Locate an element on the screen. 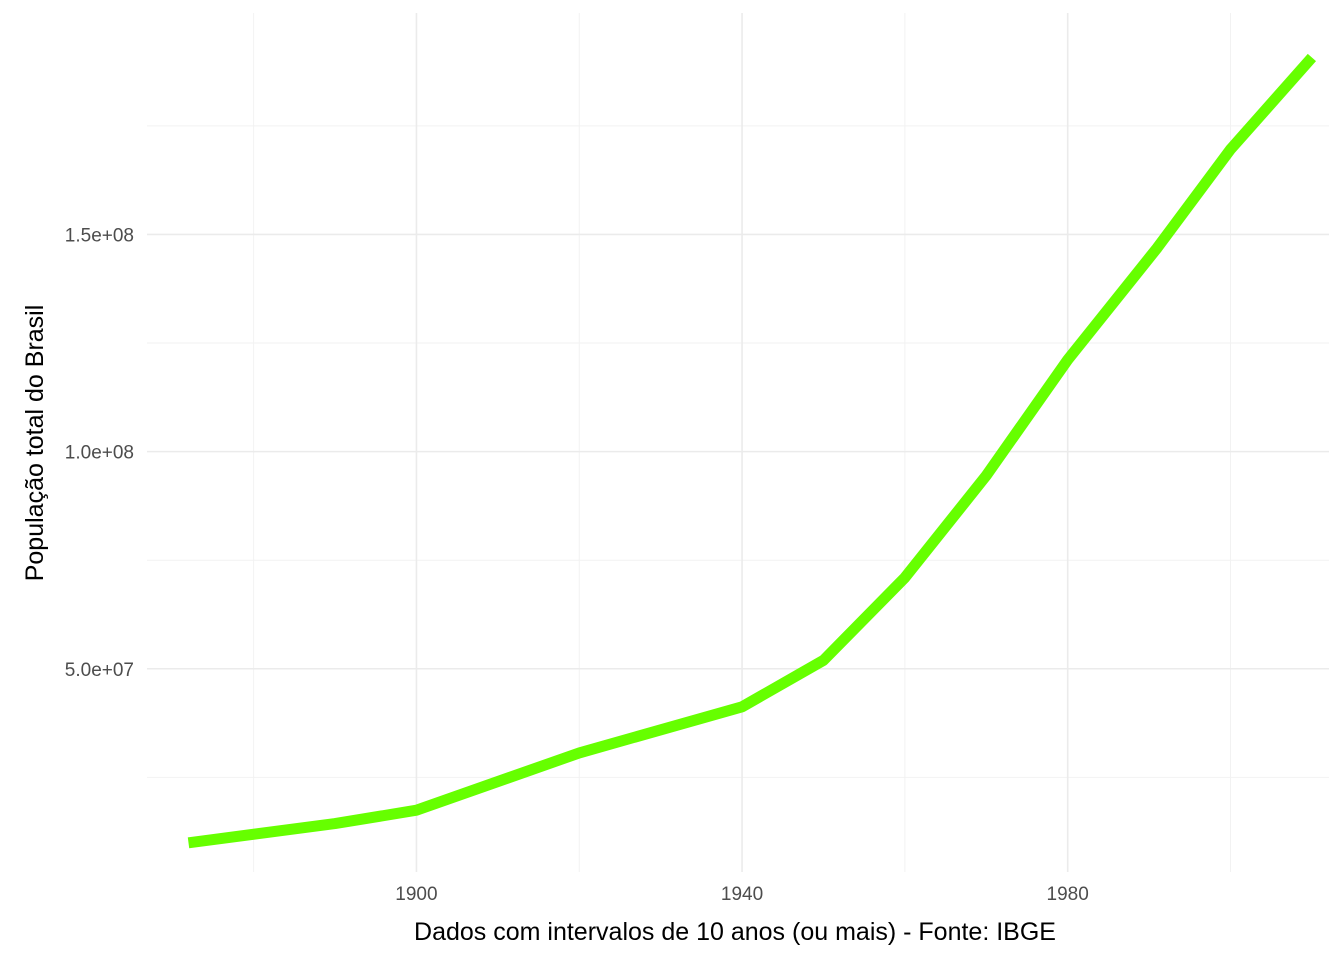  y-tick-label: 5.0e+07 is located at coordinates (99, 670).